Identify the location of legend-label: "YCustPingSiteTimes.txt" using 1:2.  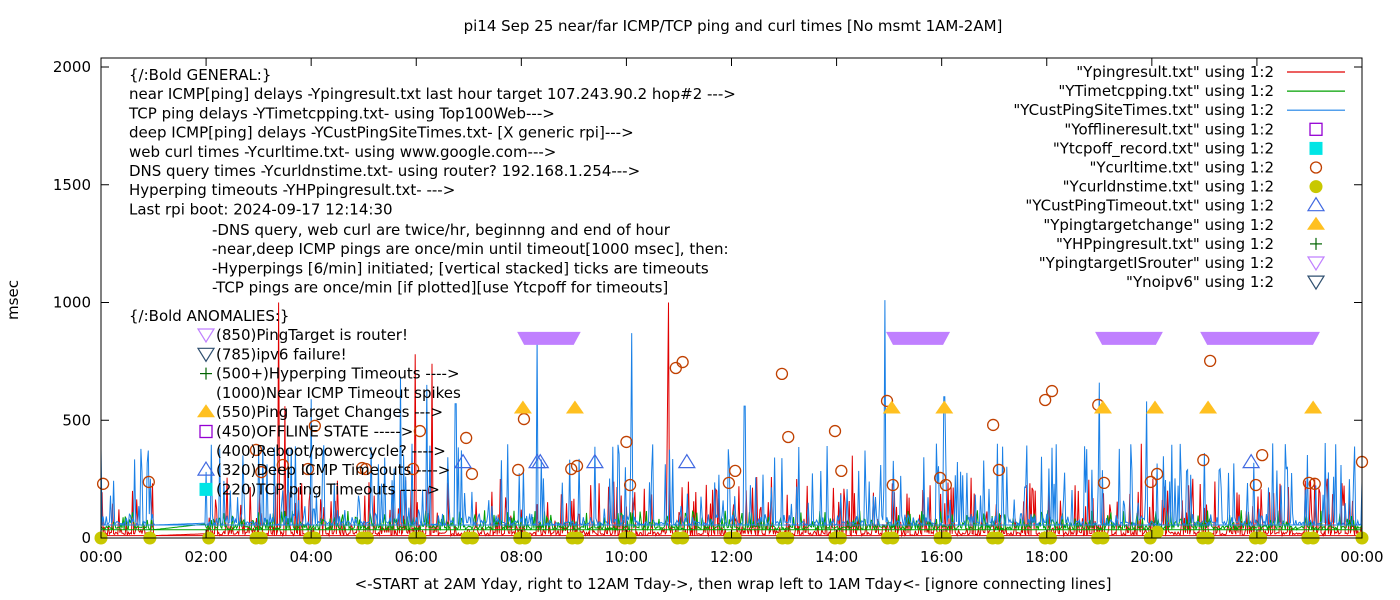
(1143, 110).